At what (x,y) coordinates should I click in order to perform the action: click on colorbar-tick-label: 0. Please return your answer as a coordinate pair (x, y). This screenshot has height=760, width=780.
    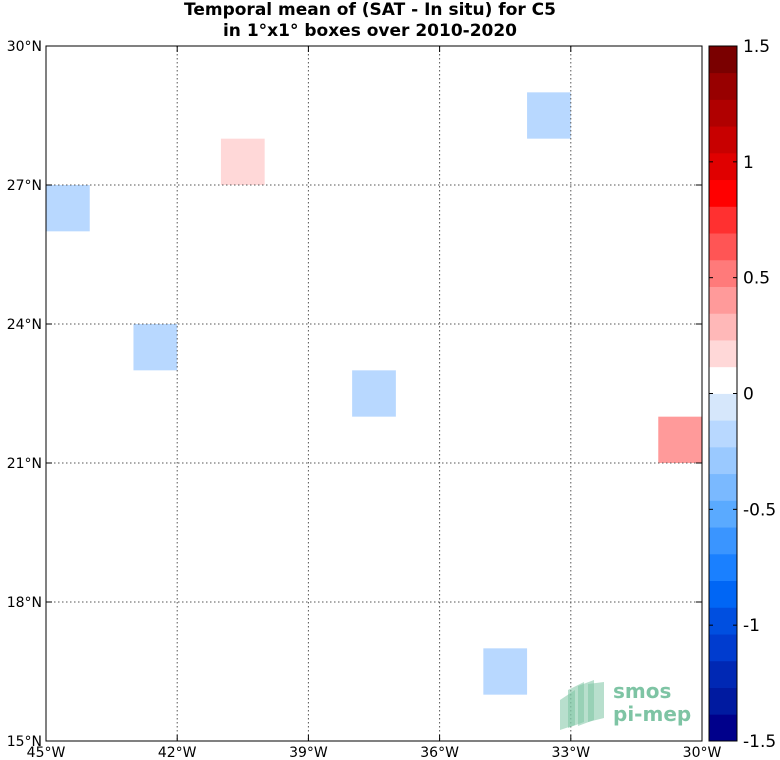
    Looking at the image, I should click on (748, 395).